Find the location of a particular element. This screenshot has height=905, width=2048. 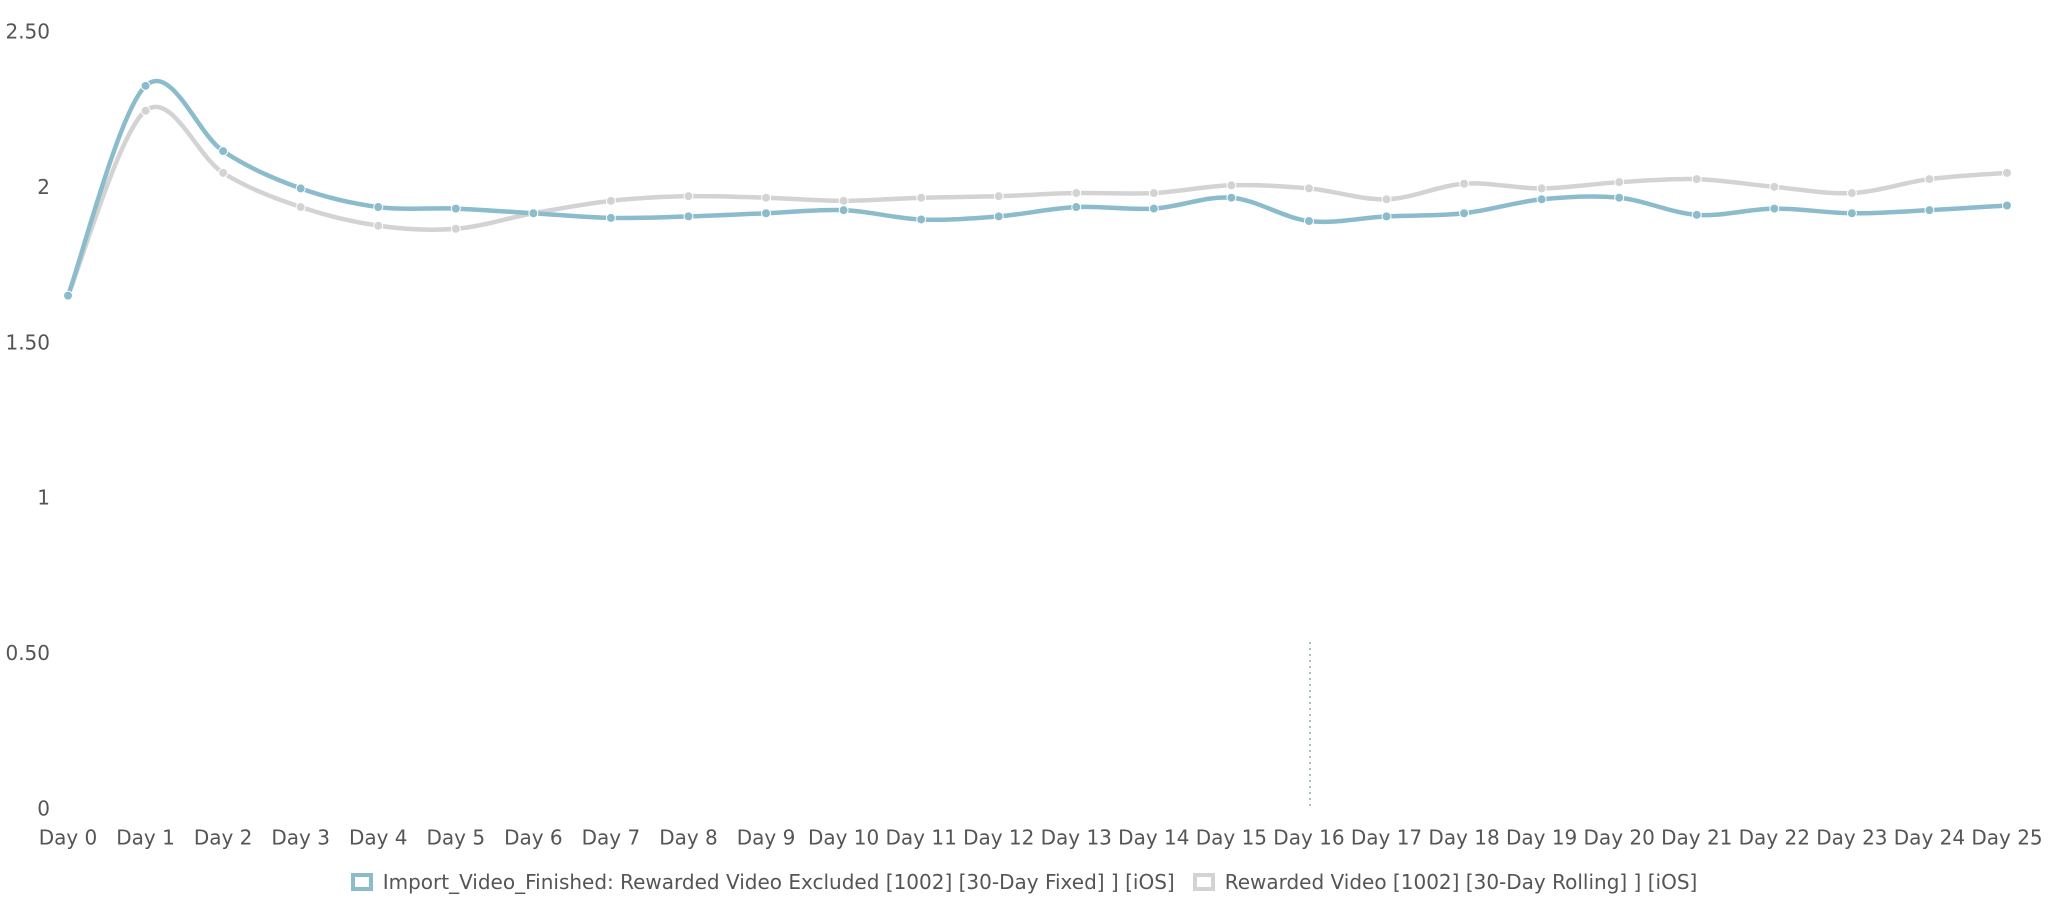

x-tick-label: Day 22 is located at coordinates (1774, 838).